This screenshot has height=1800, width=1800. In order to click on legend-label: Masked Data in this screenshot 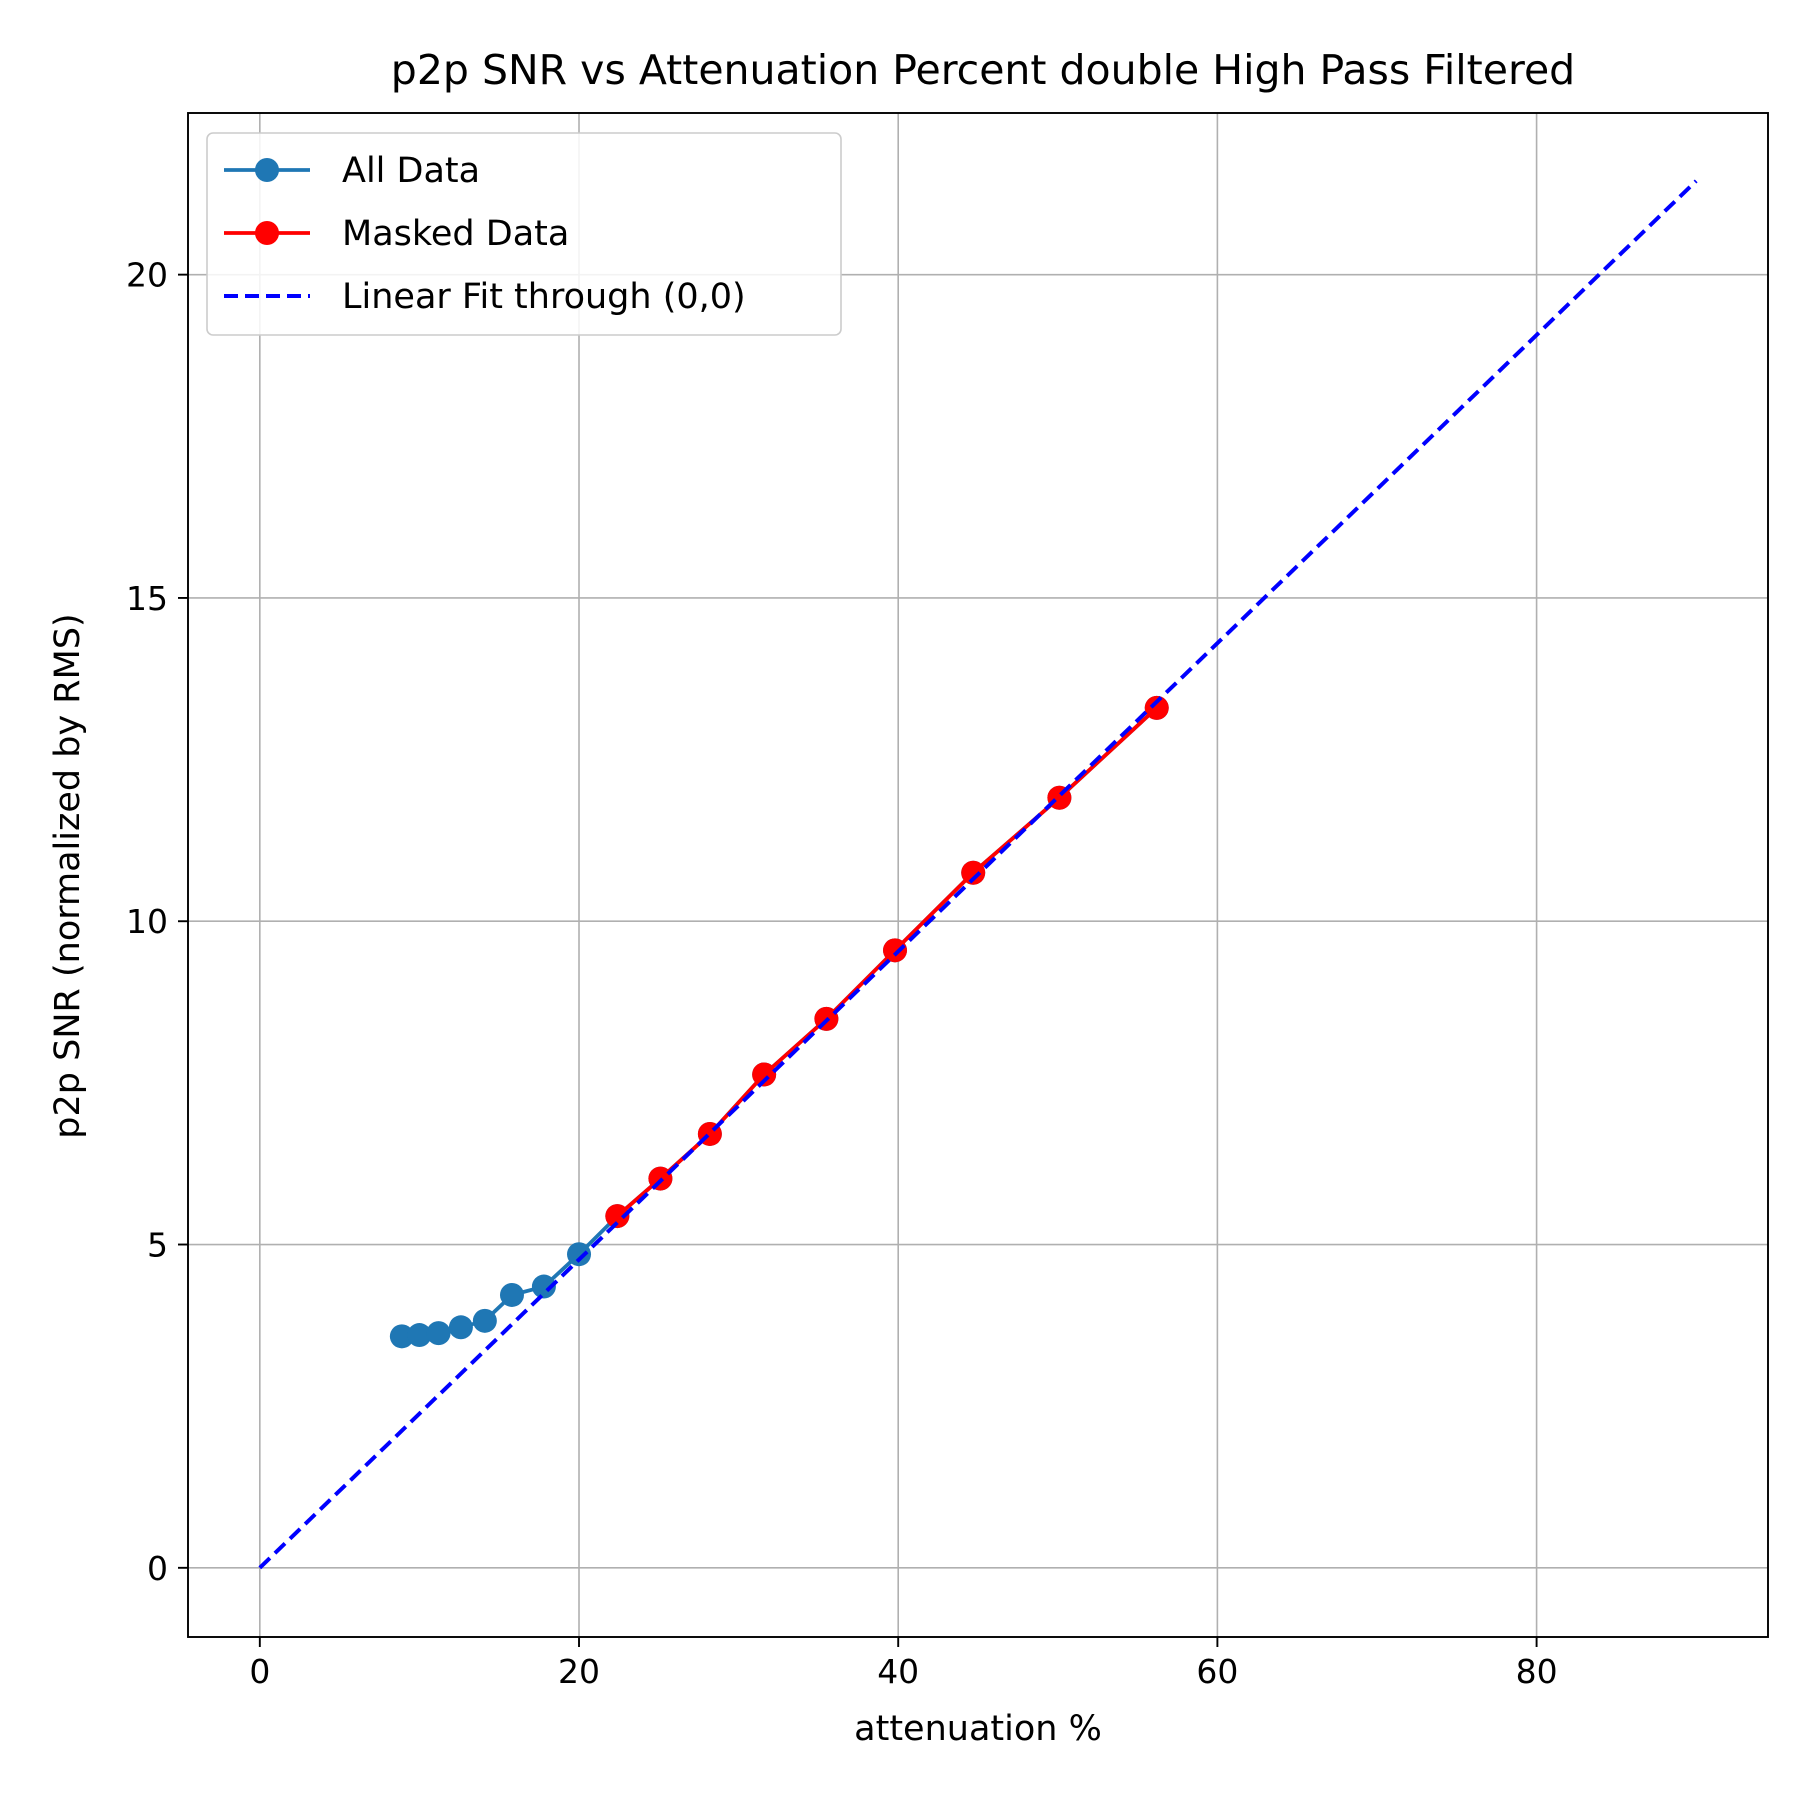, I will do `click(455, 234)`.